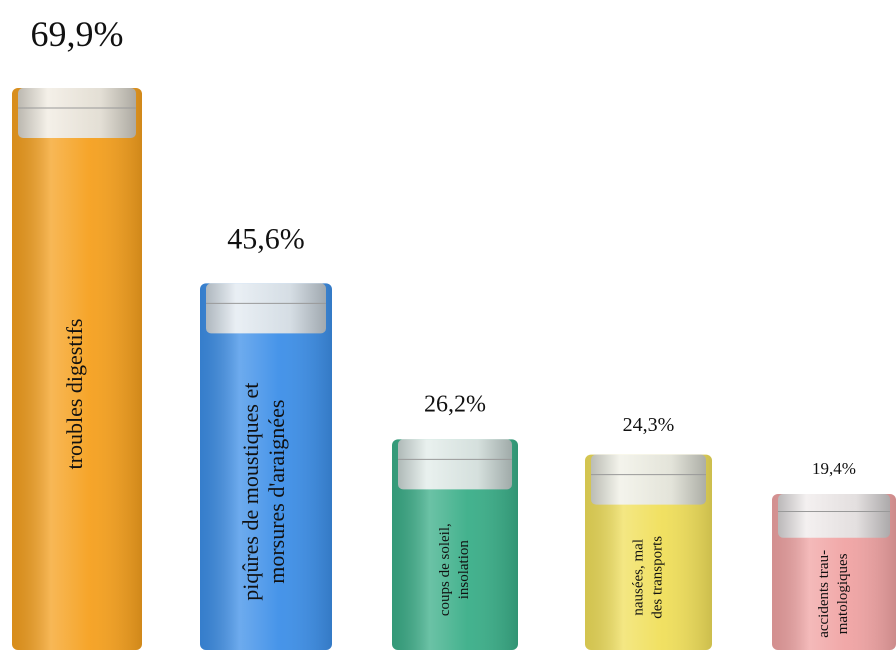 This screenshot has height=655, width=896. What do you see at coordinates (77, 34) in the screenshot?
I see `value-label: 69,9%` at bounding box center [77, 34].